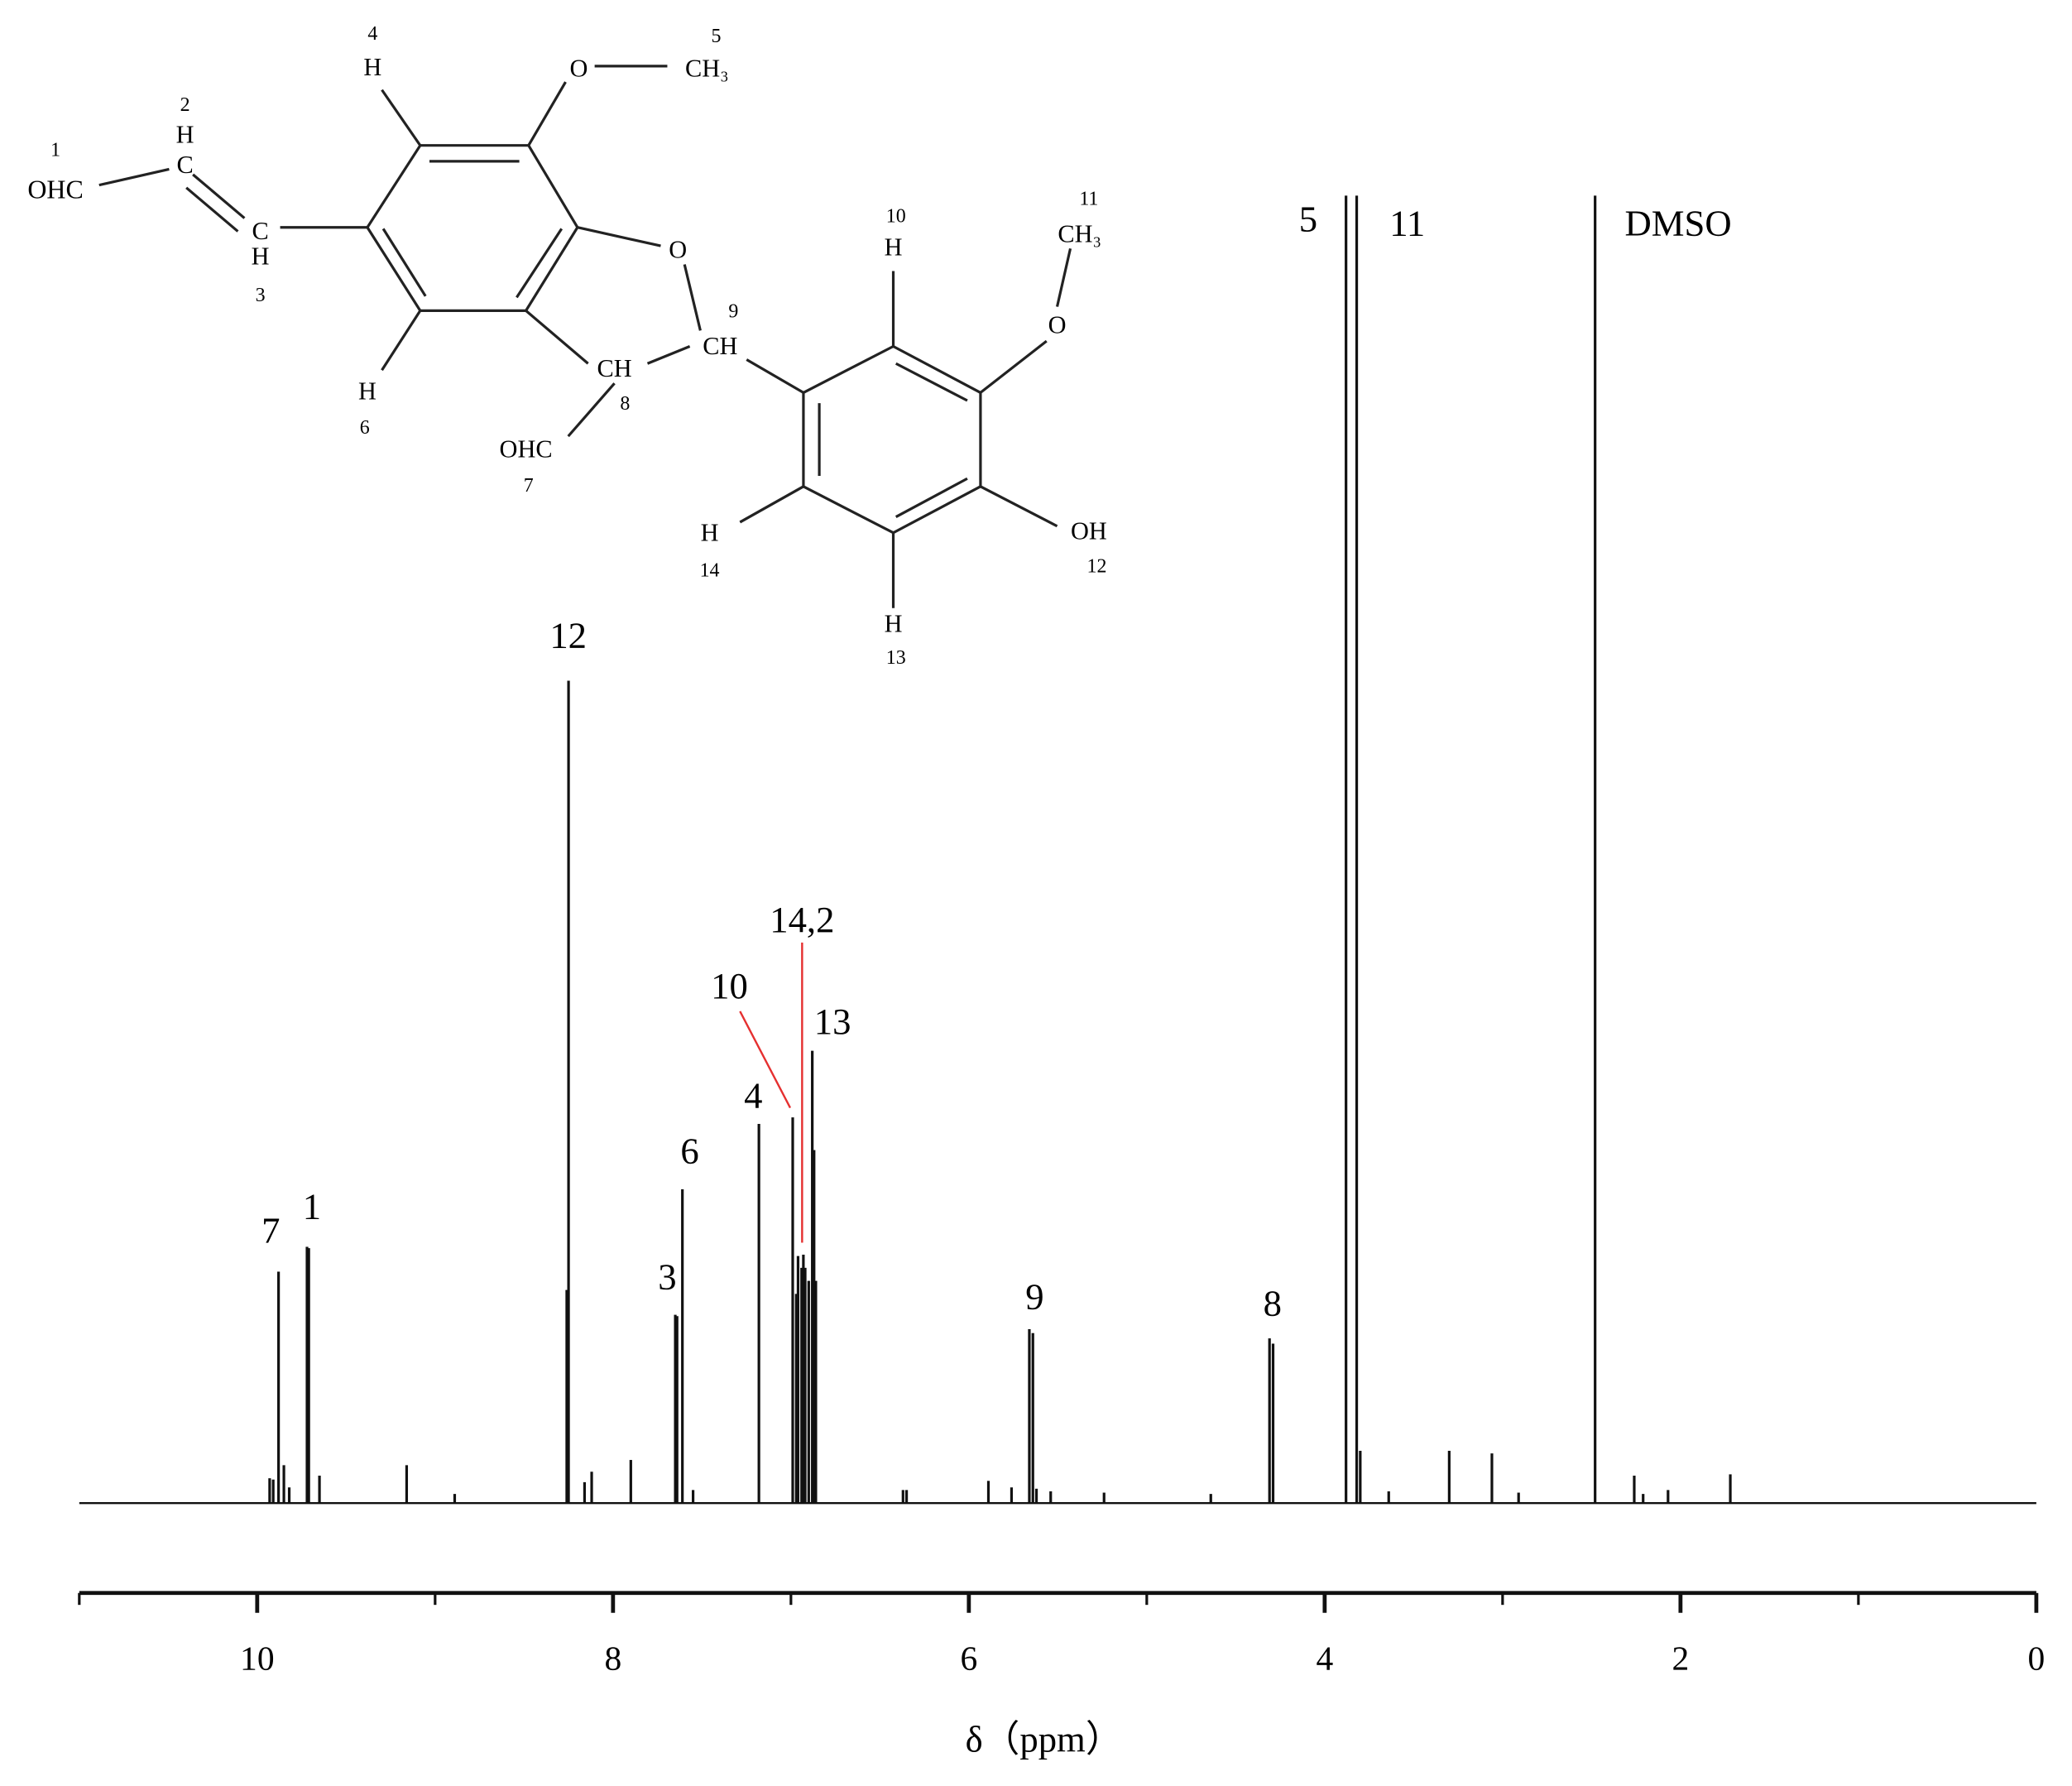 This screenshot has height=1786, width=2072. What do you see at coordinates (1407, 222) in the screenshot?
I see `peak-label: 11` at bounding box center [1407, 222].